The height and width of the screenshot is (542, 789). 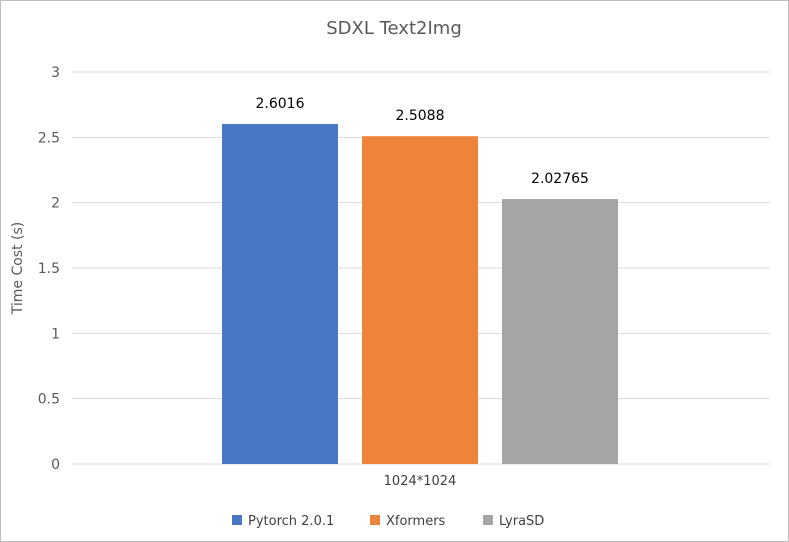 I want to click on y-axis-title: Time Cost (s), so click(x=18, y=269).